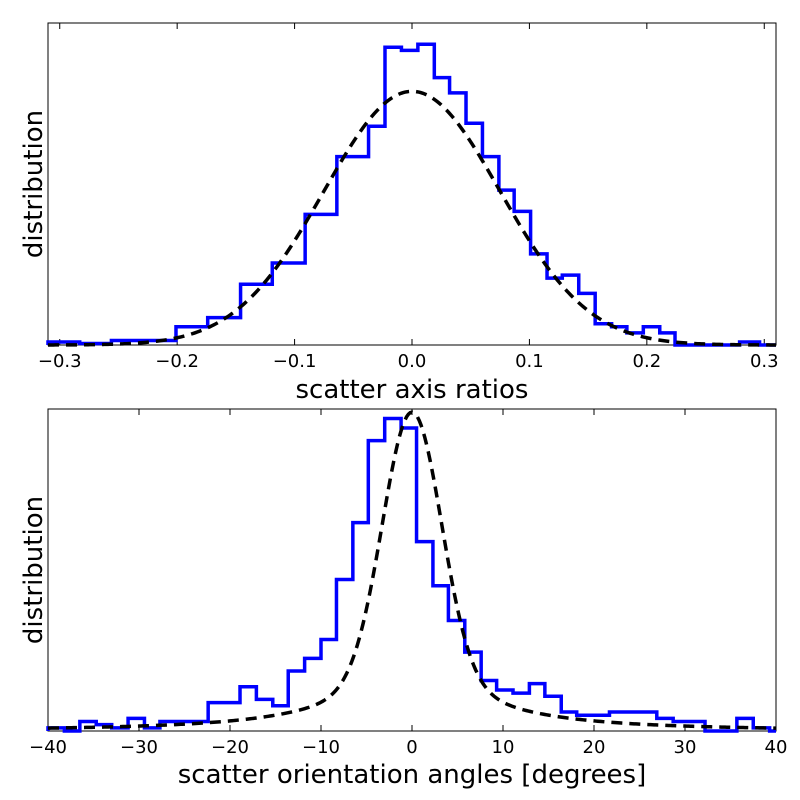 This screenshot has width=800, height=800. What do you see at coordinates (295, 361) in the screenshot?
I see `x-tick-label: −0.1` at bounding box center [295, 361].